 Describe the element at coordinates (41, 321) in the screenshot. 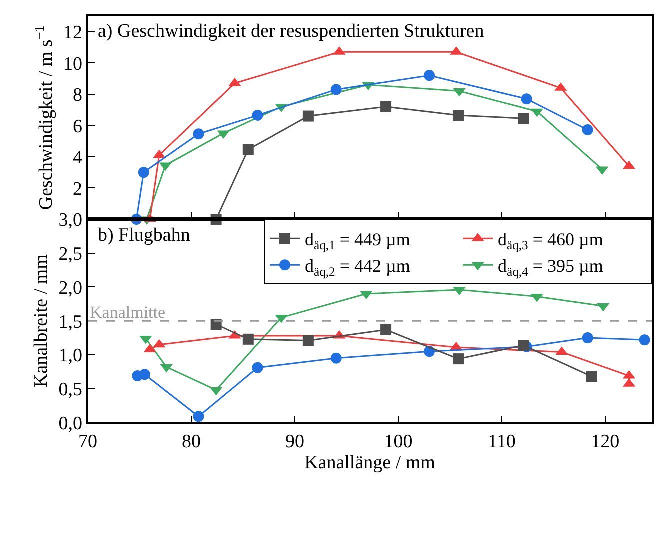

I see `y-axis-title: Kanalbreite / mm` at that location.